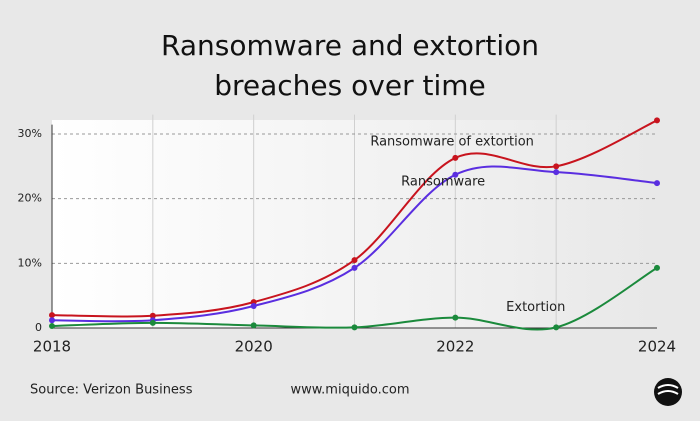  What do you see at coordinates (30, 133) in the screenshot?
I see `y-tick-label: 30%` at bounding box center [30, 133].